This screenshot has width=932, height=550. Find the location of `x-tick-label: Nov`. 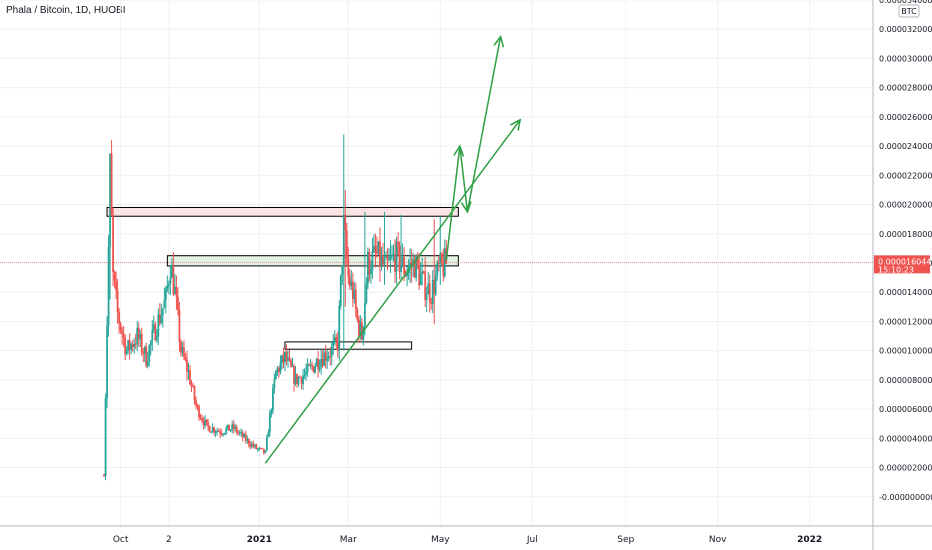

x-tick-label: Nov is located at coordinates (718, 540).